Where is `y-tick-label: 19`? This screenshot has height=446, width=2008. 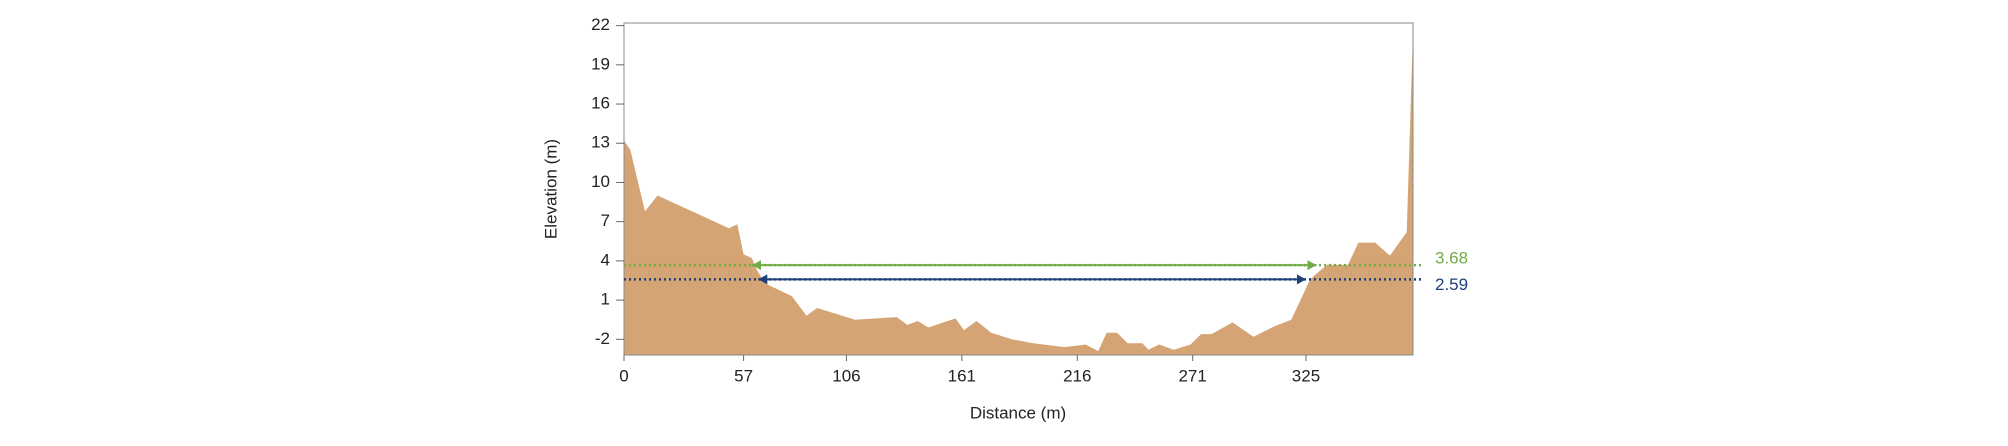
y-tick-label: 19 is located at coordinates (600, 63).